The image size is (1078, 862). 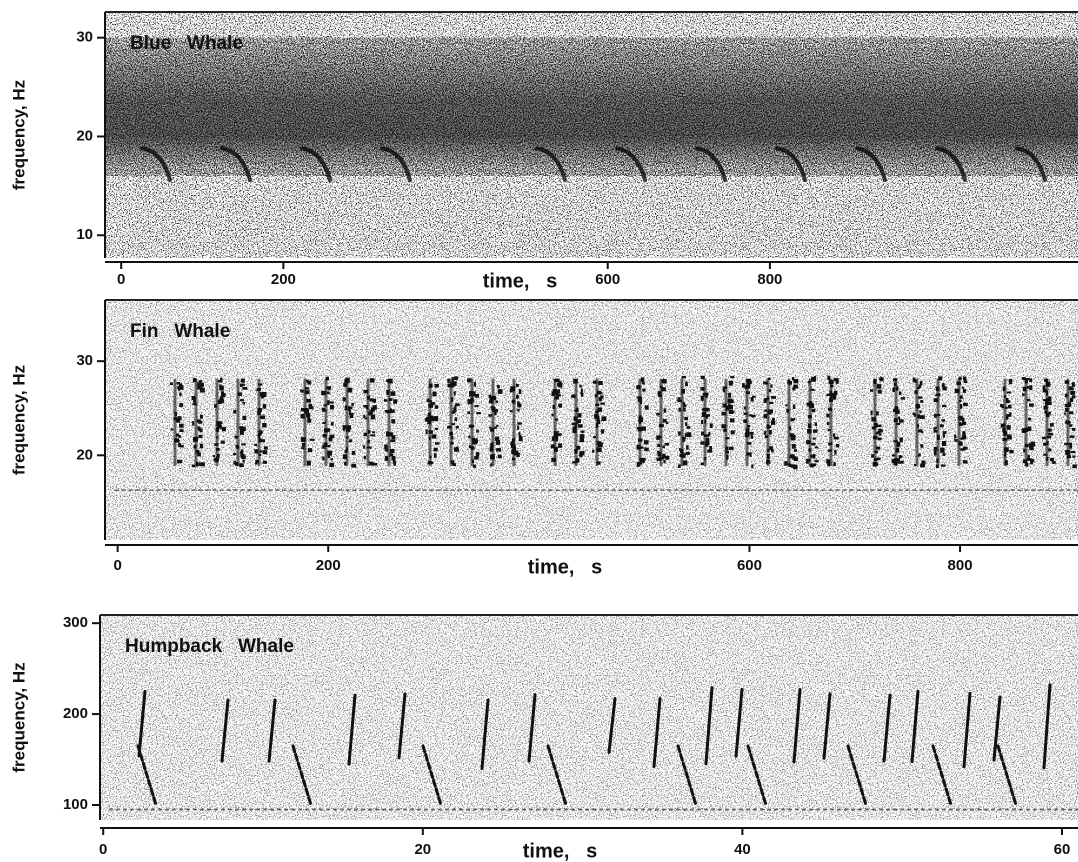 What do you see at coordinates (593, 747) in the screenshot?
I see `call-traces` at bounding box center [593, 747].